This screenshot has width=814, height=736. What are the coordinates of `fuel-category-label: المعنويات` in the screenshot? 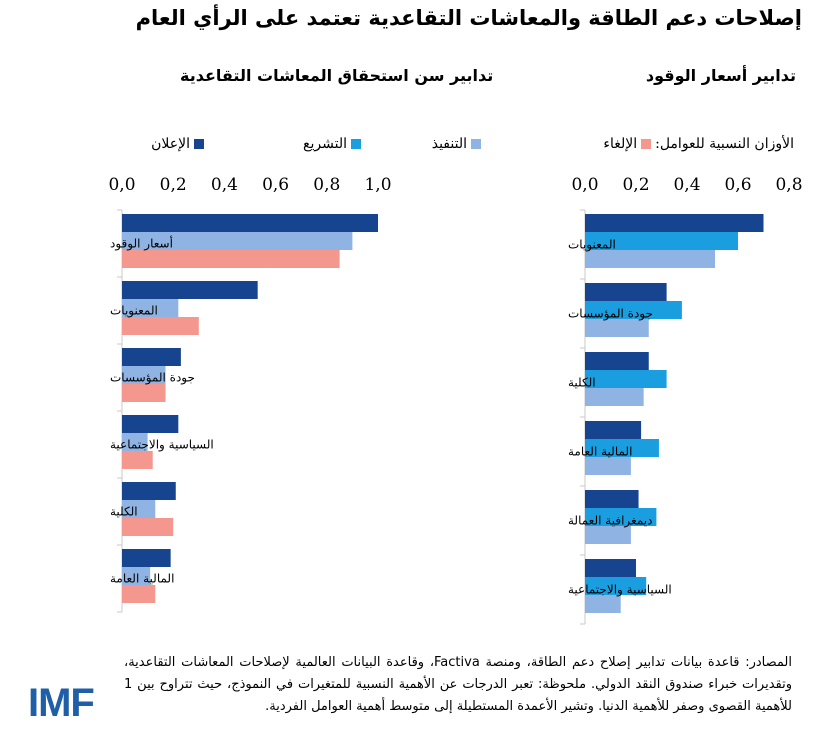 It's located at (592, 245).